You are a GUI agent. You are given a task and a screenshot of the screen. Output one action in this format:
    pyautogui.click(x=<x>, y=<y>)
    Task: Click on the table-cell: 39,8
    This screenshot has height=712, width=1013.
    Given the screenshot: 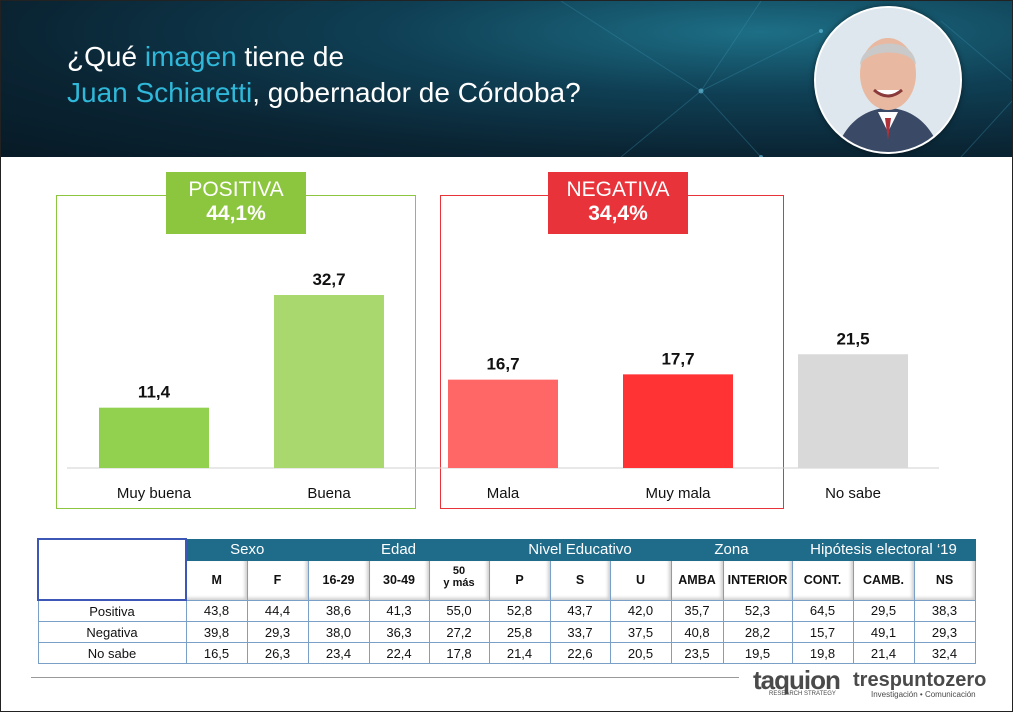 What is the action you would take?
    pyautogui.click(x=216, y=632)
    